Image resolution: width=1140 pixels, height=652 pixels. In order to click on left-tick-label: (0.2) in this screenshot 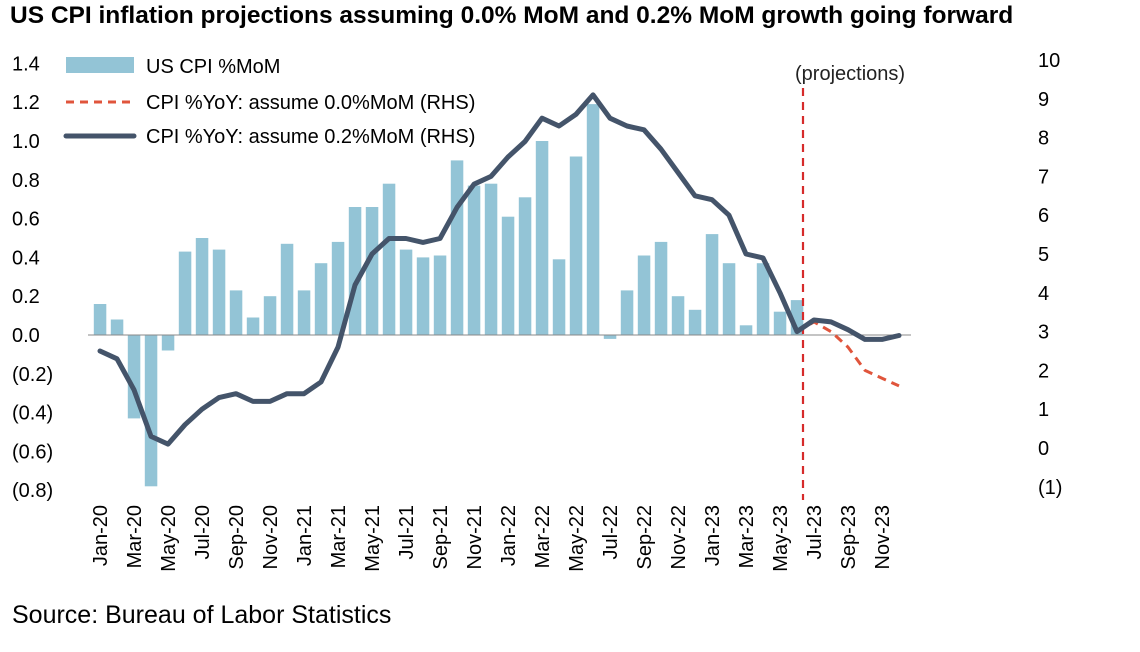, I will do `click(32, 375)`.